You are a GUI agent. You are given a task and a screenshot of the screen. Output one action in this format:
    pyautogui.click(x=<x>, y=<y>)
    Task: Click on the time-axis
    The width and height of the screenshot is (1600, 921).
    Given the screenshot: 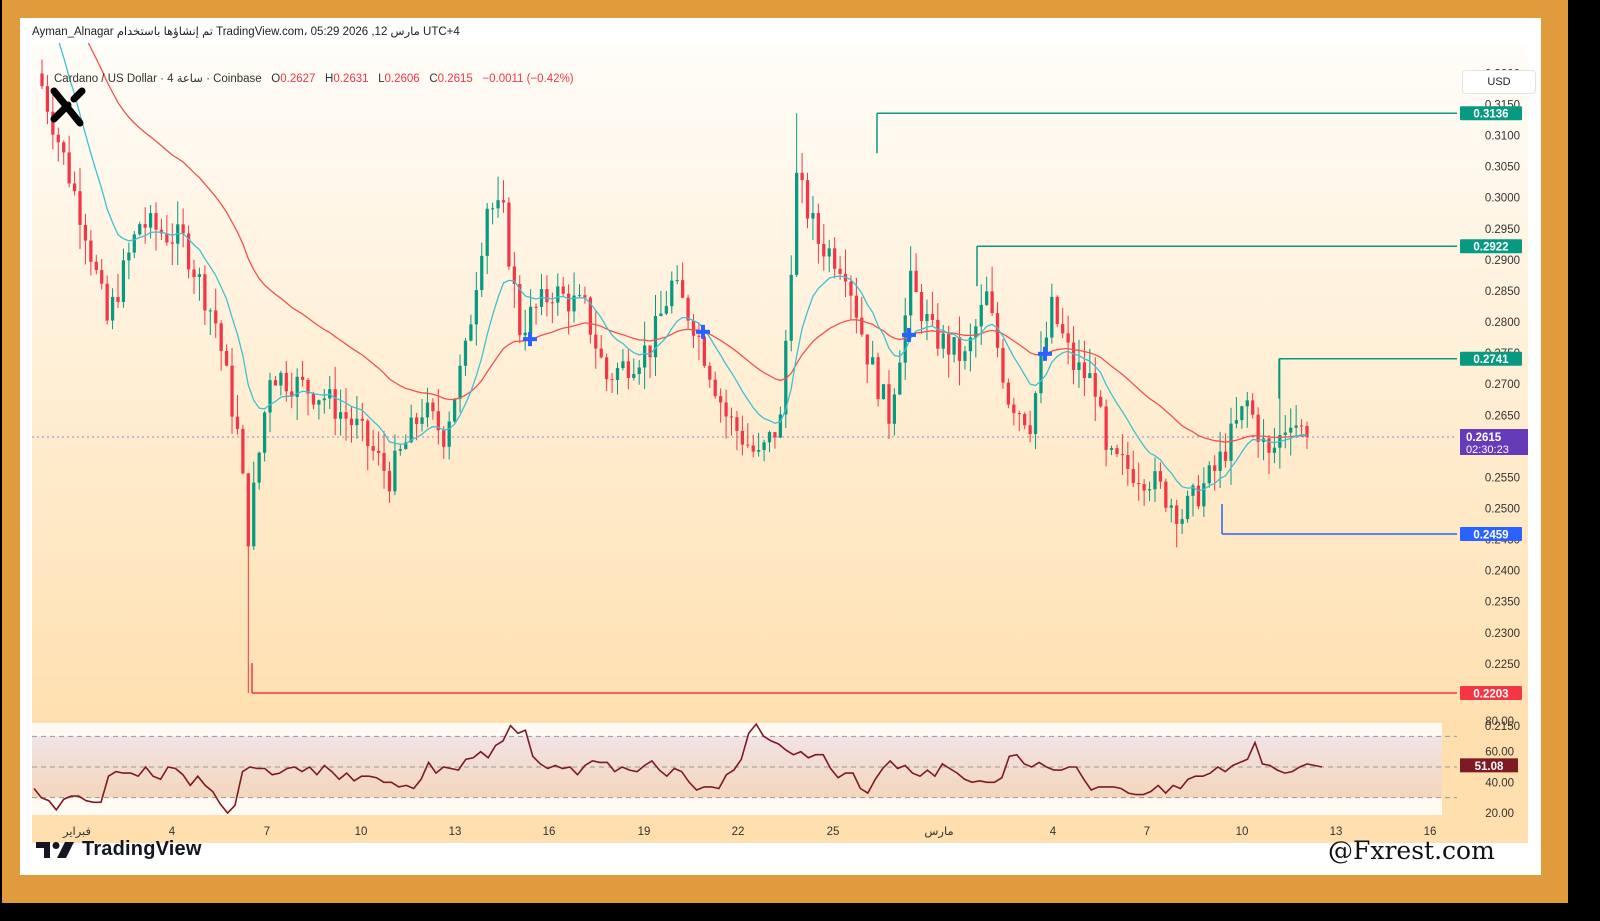 What is the action you would take?
    pyautogui.click(x=780, y=831)
    